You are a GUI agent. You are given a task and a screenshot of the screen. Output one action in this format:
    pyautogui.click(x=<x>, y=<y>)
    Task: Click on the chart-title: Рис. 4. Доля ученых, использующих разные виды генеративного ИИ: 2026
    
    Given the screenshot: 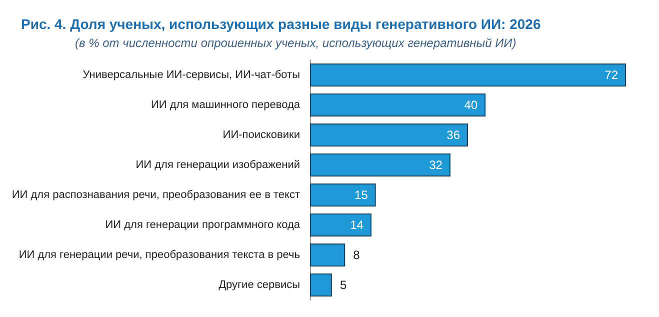 What is the action you would take?
    pyautogui.click(x=281, y=24)
    